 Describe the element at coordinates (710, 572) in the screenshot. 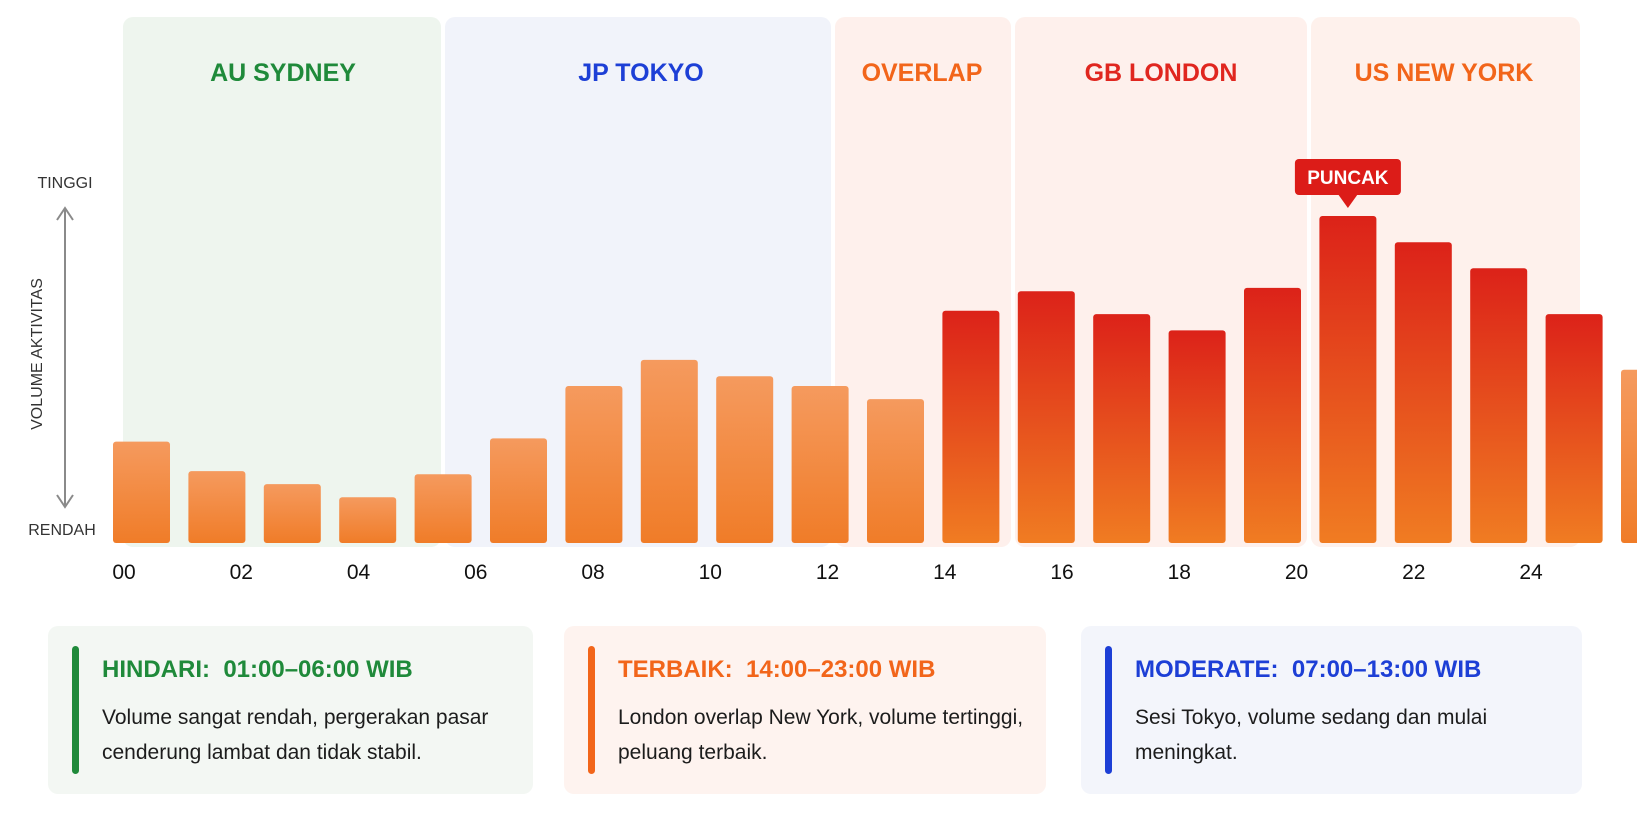

I see `x-tick-label: 10` at that location.